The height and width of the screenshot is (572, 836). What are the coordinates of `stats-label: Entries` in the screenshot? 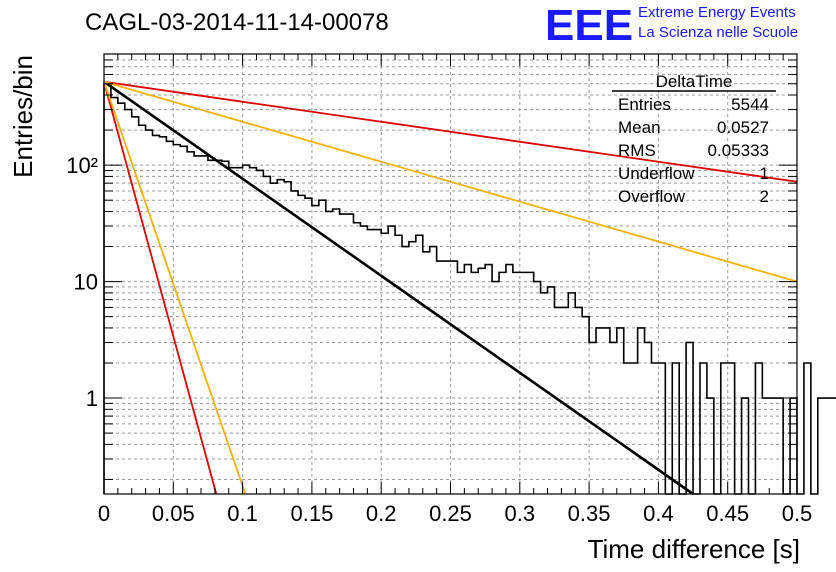 It's located at (644, 104).